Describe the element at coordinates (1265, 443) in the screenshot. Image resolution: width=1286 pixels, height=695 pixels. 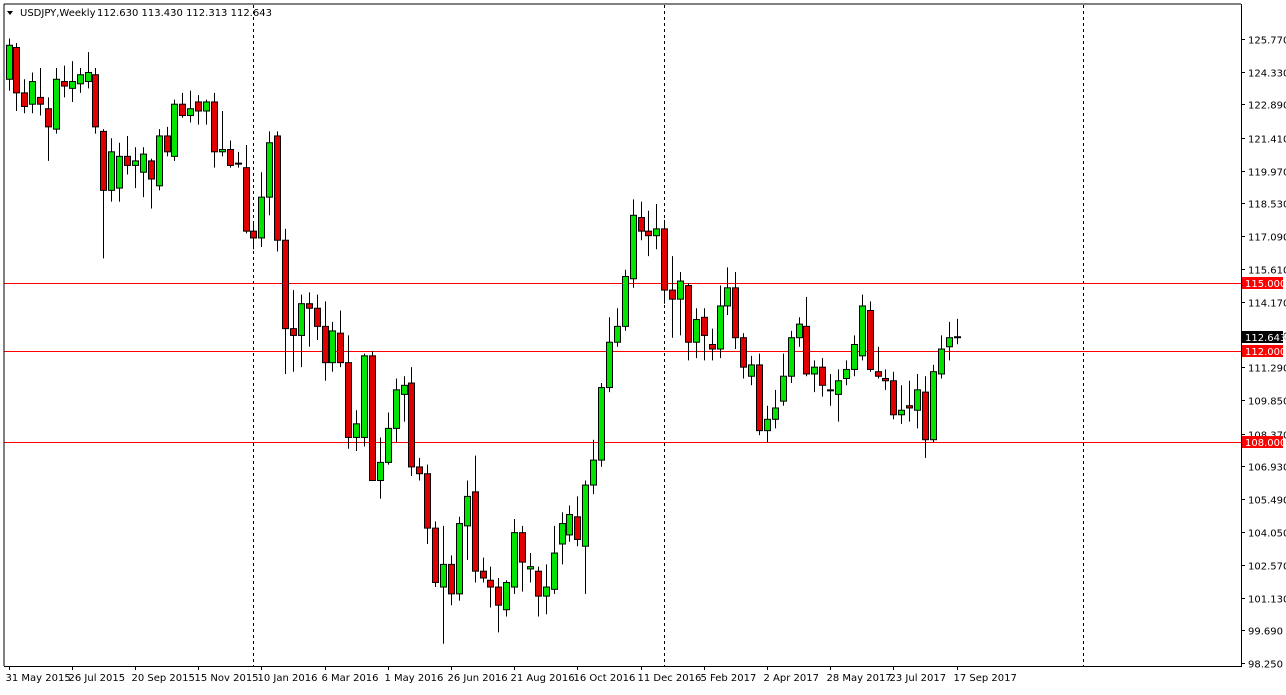
I see `level-label-text: 108.000` at that location.